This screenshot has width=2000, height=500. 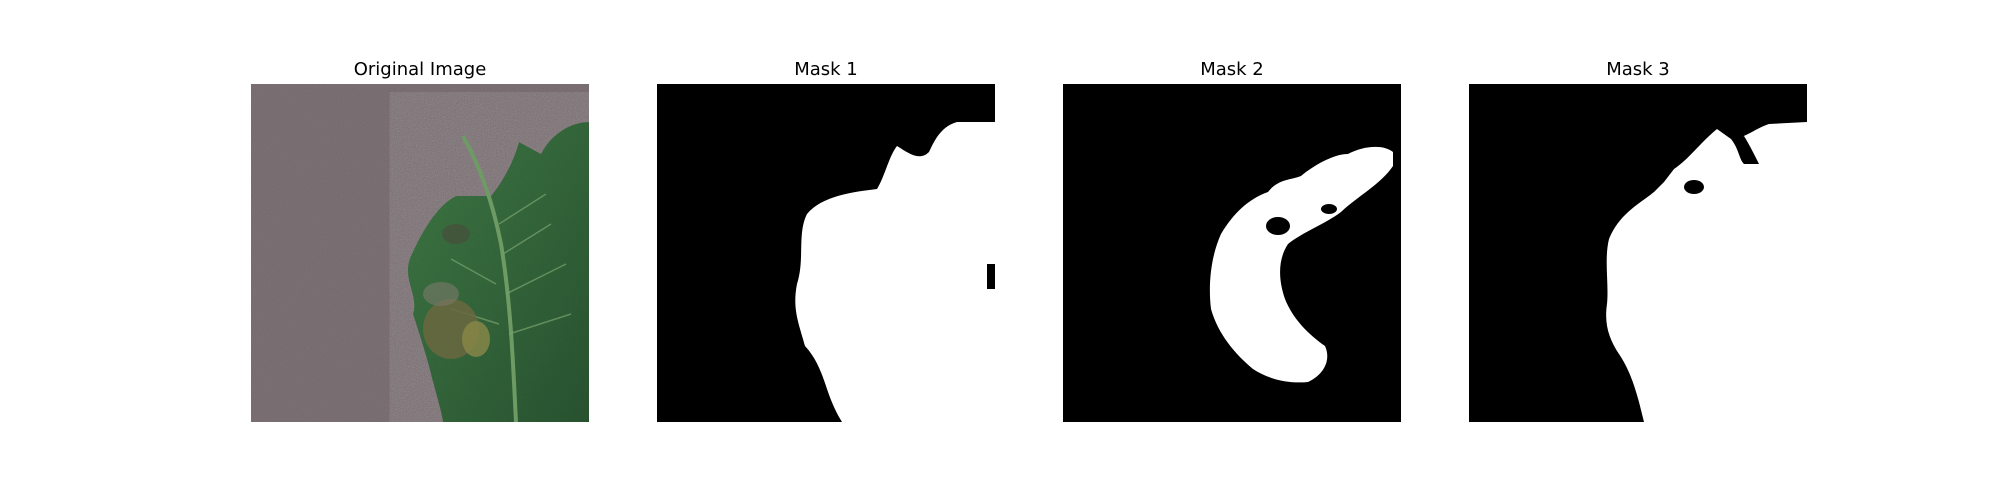 I want to click on mask-3-title: Mask 3, so click(x=1638, y=69).